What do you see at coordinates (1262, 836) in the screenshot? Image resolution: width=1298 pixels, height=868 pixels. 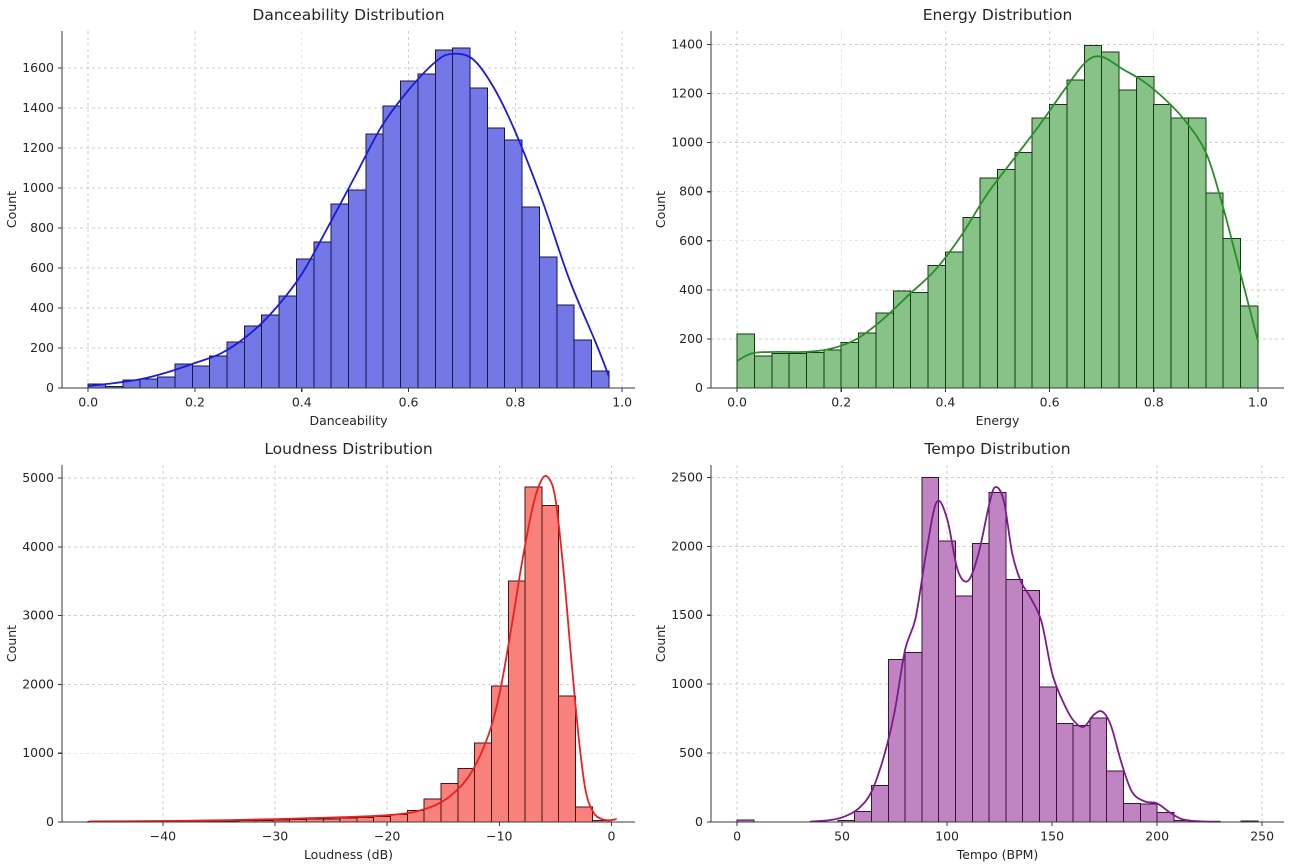 I see `svg-text: 250` at bounding box center [1262, 836].